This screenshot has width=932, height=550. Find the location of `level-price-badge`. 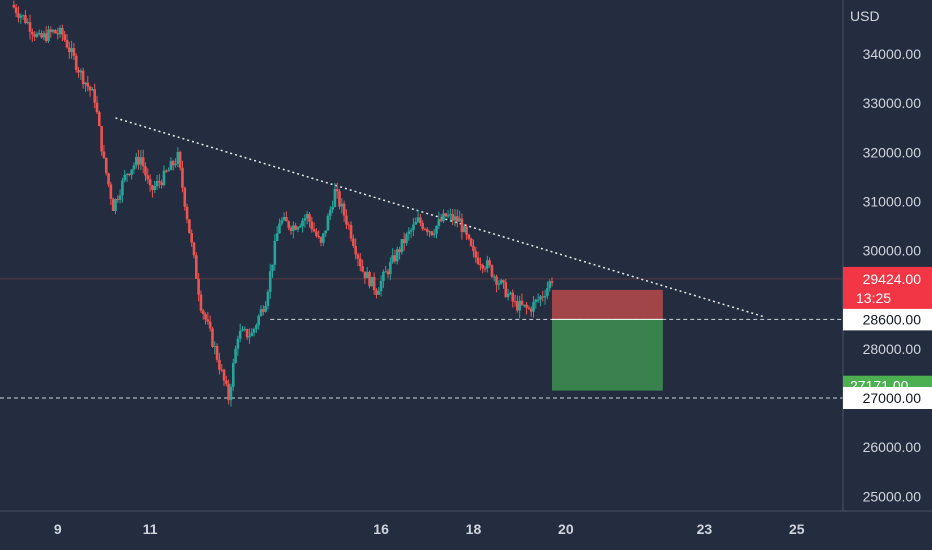

level-price-badge is located at coordinates (887, 319).